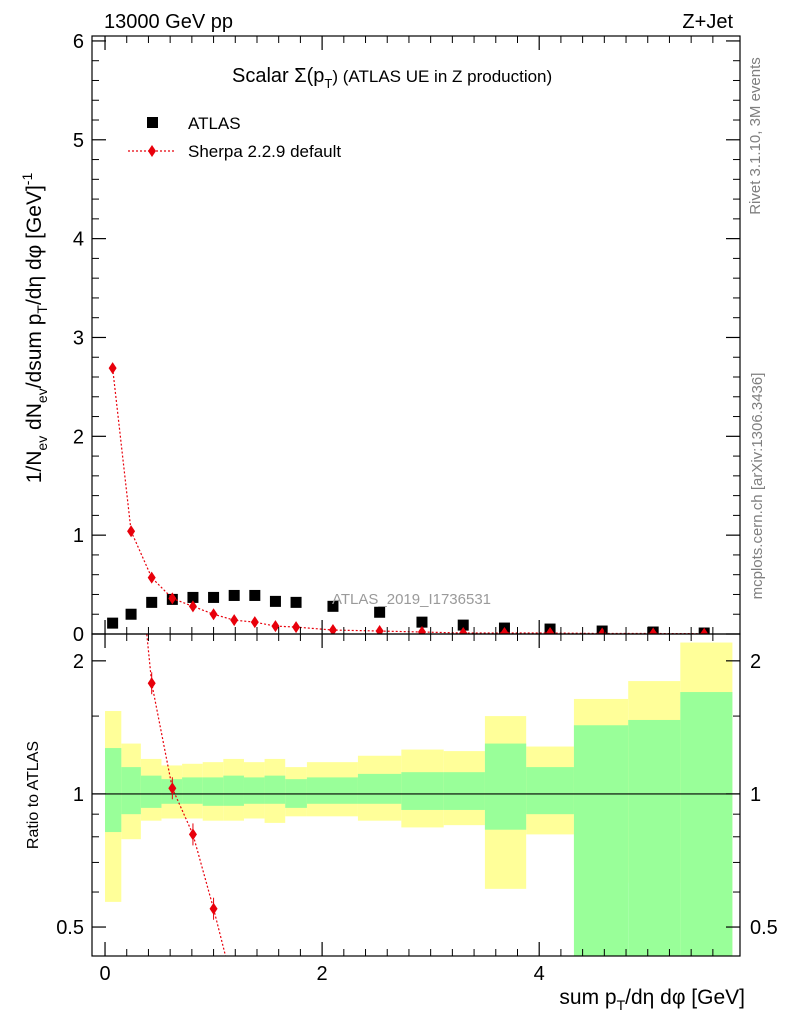  What do you see at coordinates (78, 141) in the screenshot?
I see `main-y-tick-label: 5` at bounding box center [78, 141].